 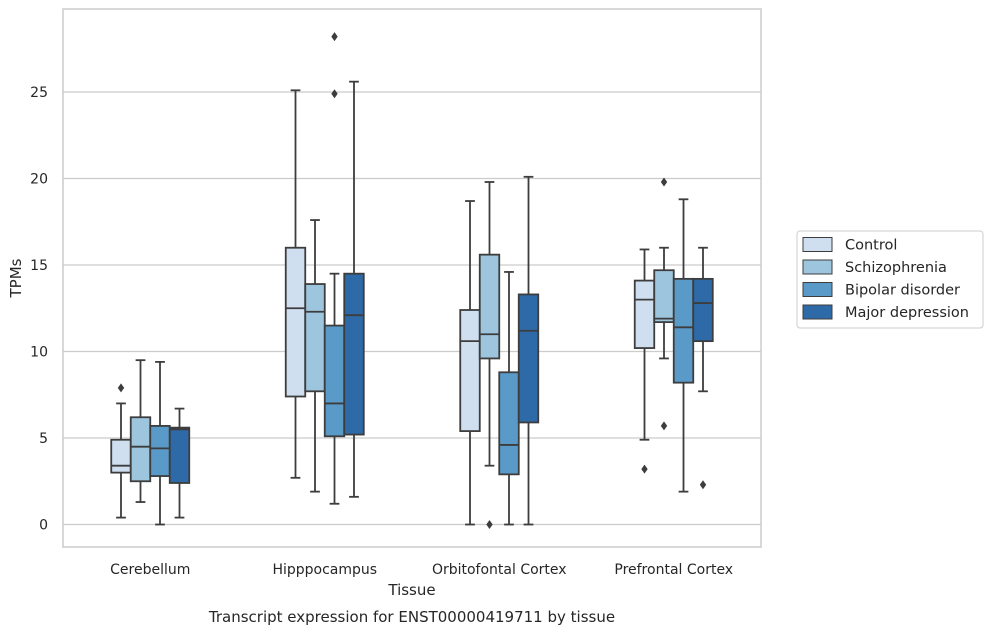 I want to click on y-tick-label: 20, so click(x=39, y=180).